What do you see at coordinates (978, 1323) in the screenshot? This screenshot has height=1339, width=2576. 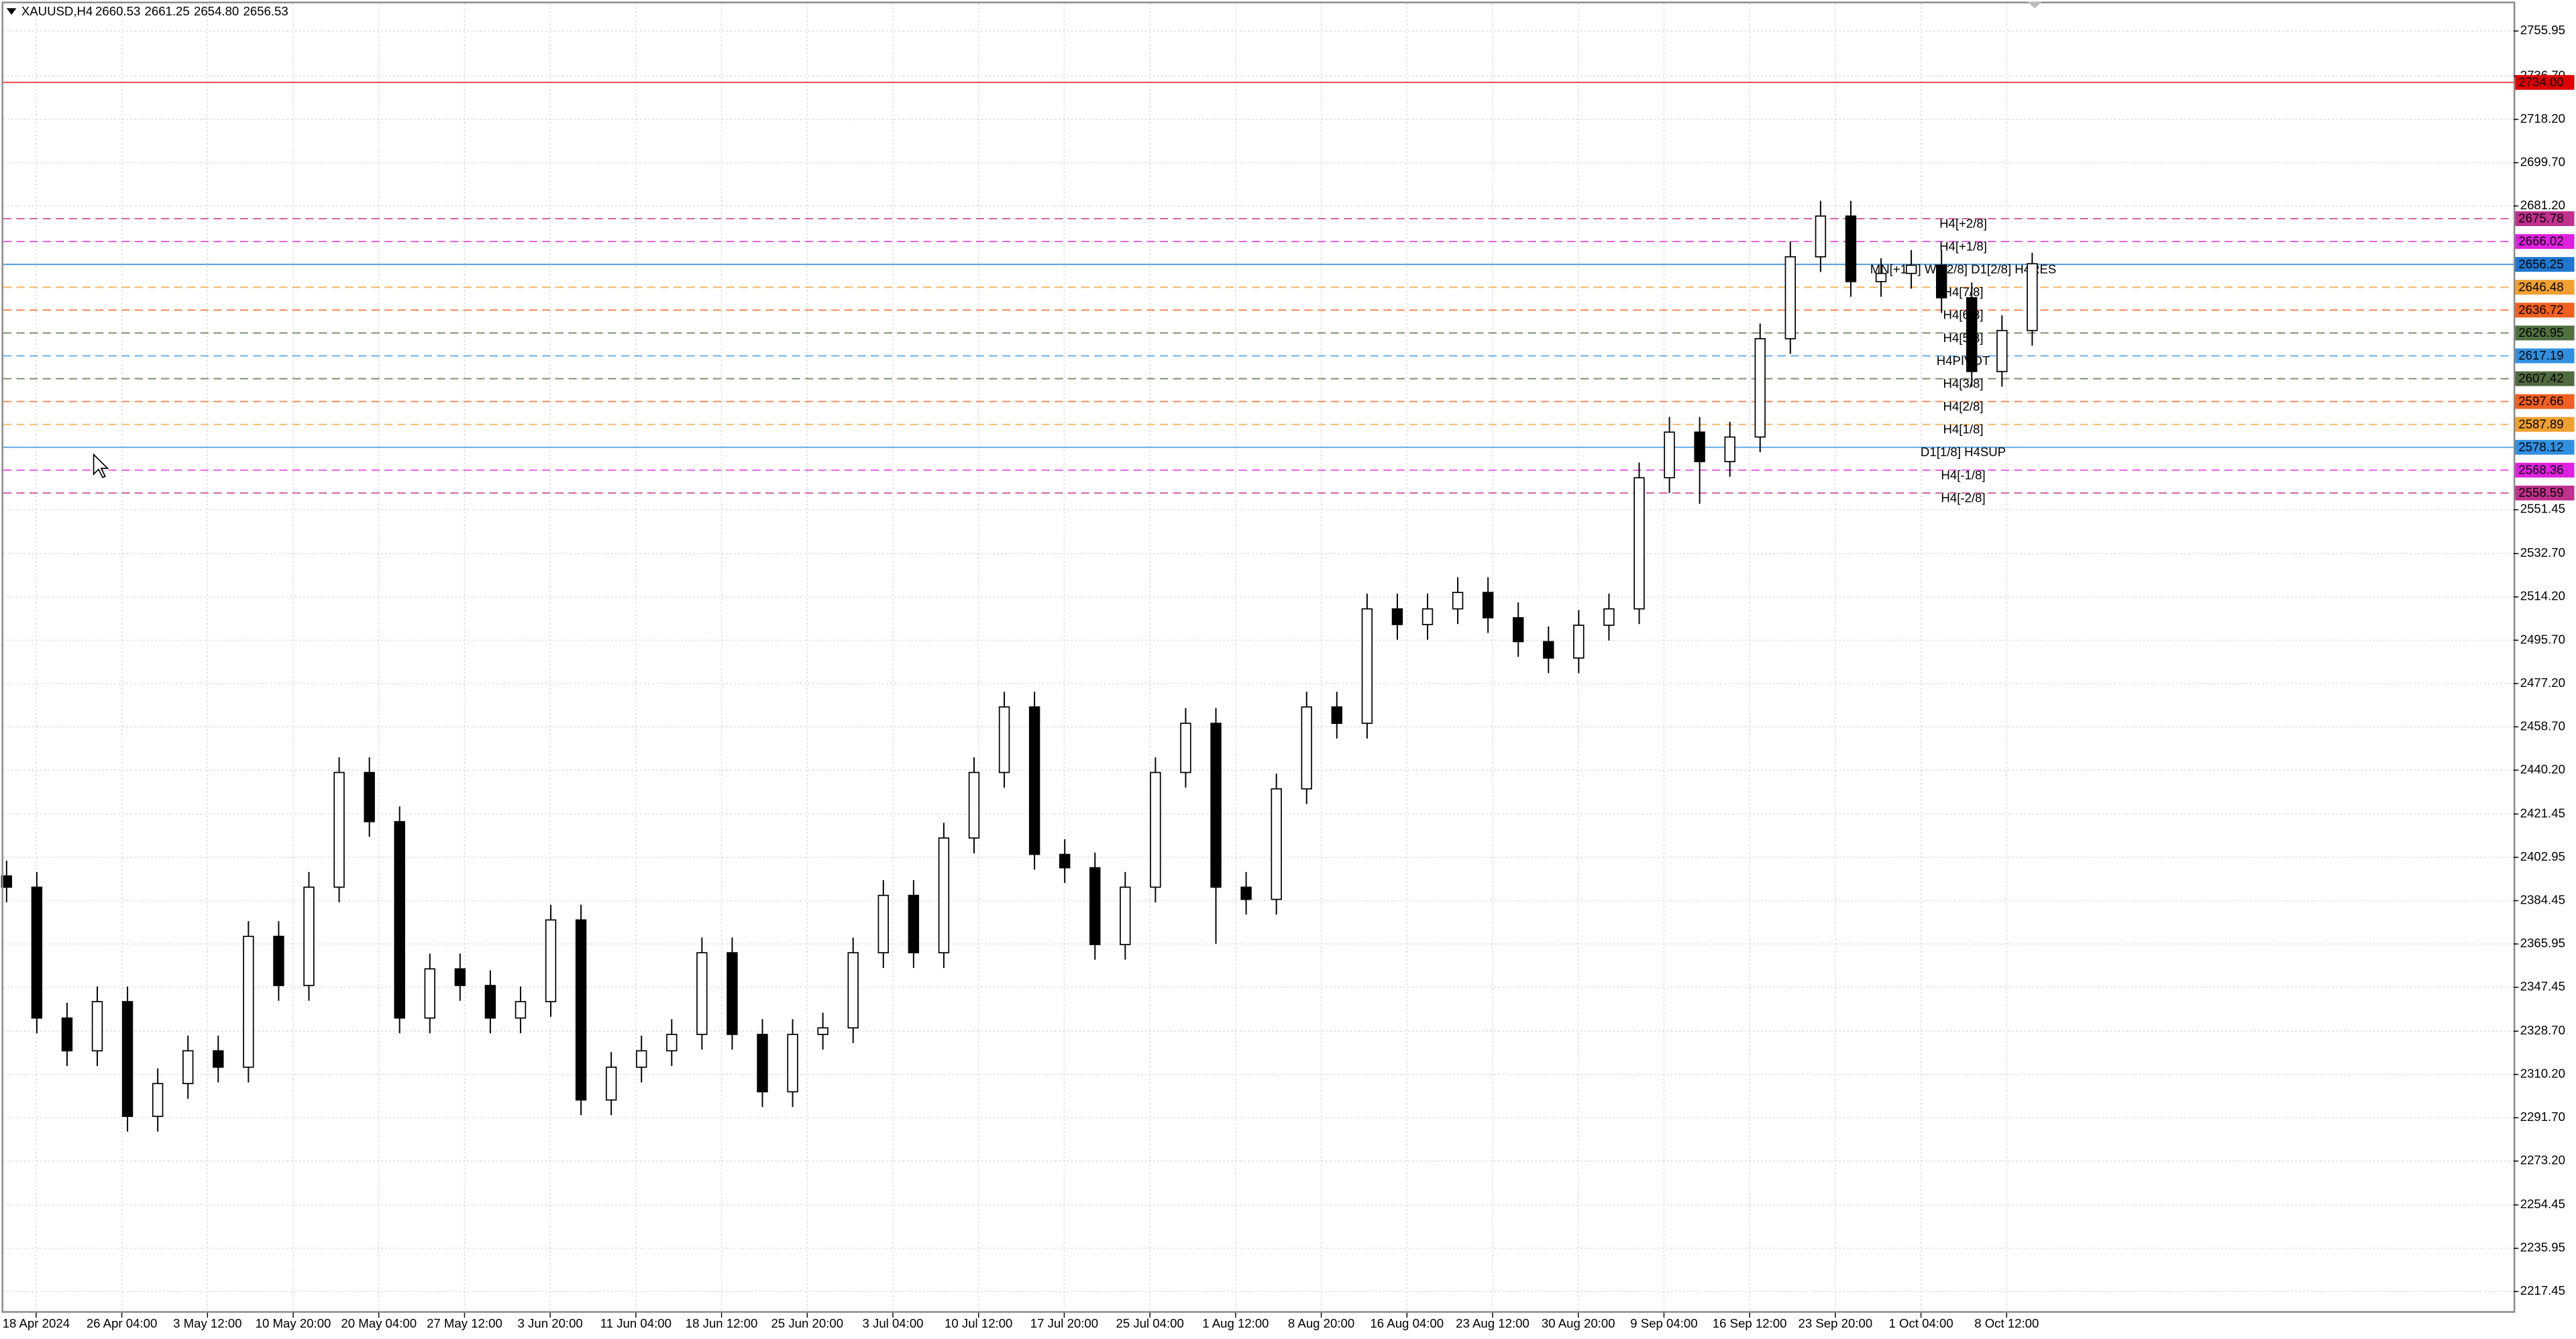 I see `x-tick-label: 10 Jul 12:00` at bounding box center [978, 1323].